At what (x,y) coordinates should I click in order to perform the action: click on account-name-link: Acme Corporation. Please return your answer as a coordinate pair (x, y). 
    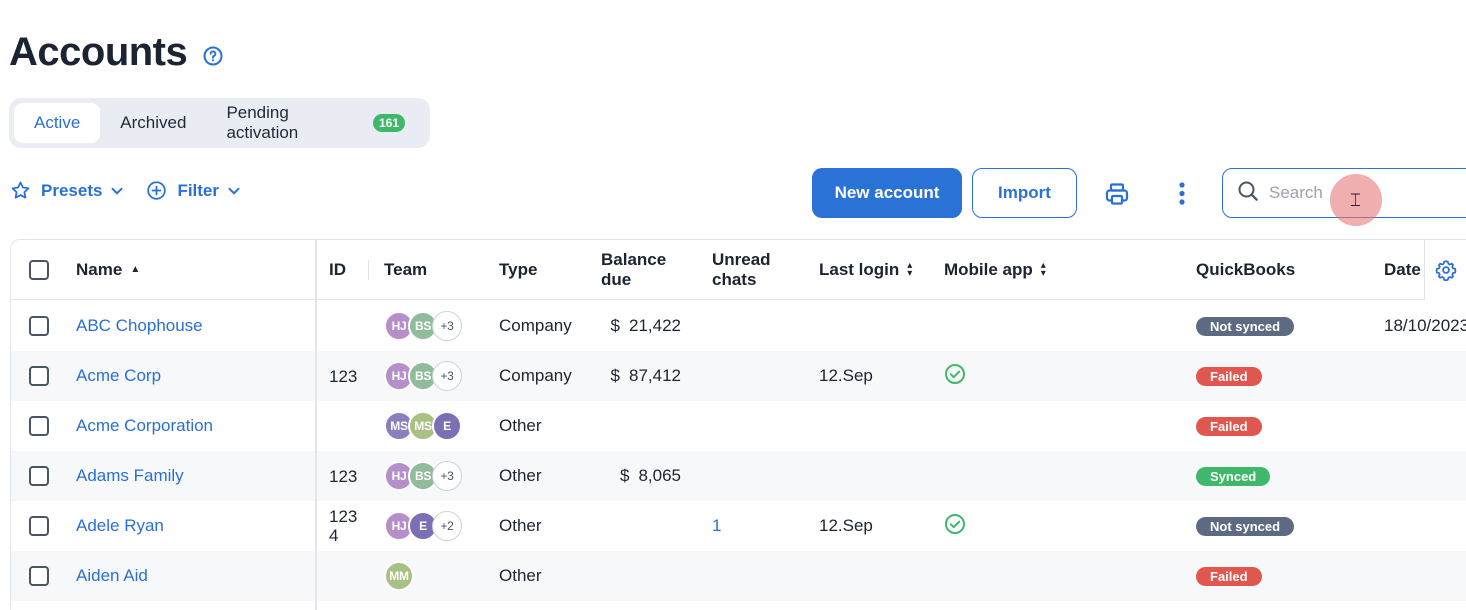
    Looking at the image, I should click on (145, 425).